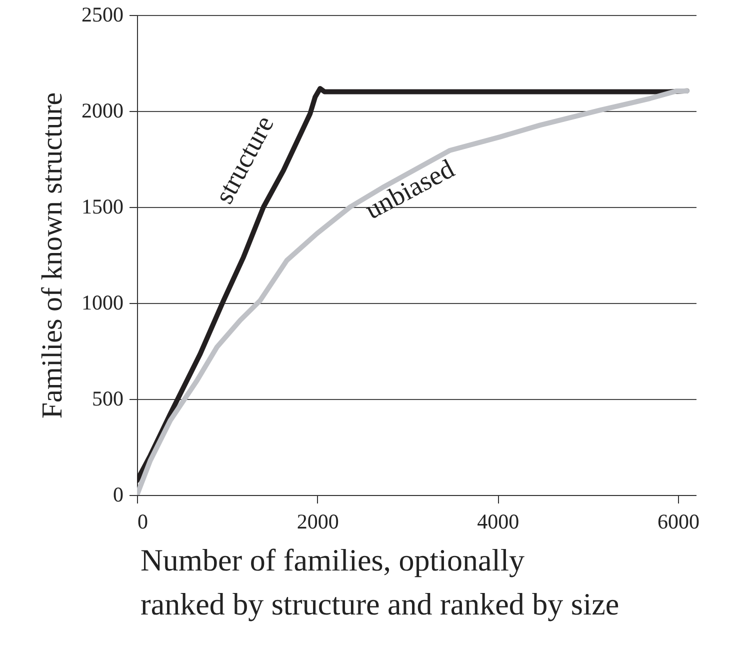 This screenshot has width=744, height=646. Describe the element at coordinates (103, 206) in the screenshot. I see `y-tick-label: 1500` at that location.